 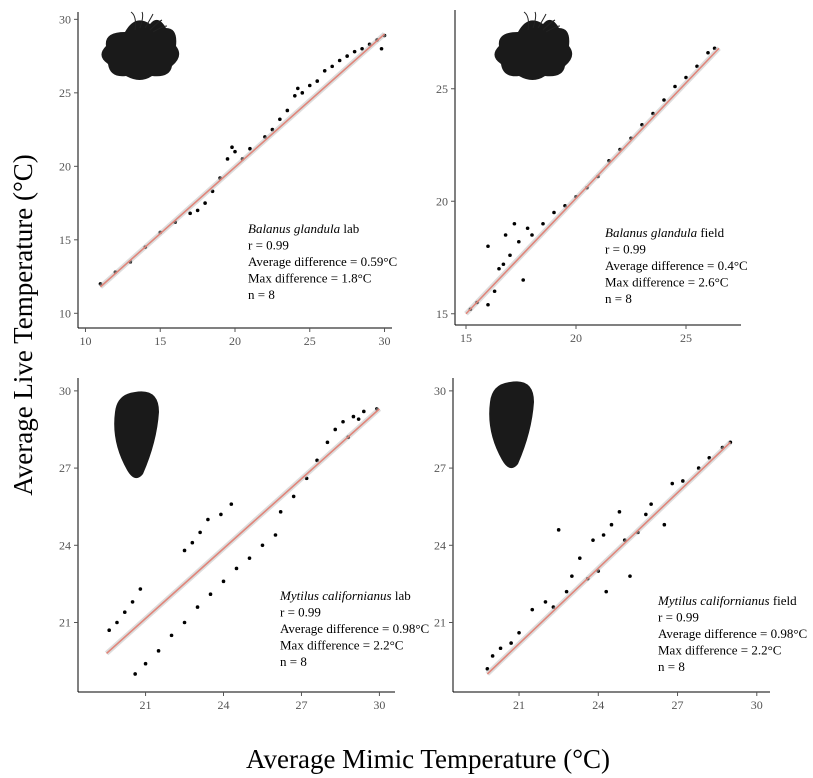 I want to click on annotation-title: Balanus glandula lab, so click(x=303, y=228).